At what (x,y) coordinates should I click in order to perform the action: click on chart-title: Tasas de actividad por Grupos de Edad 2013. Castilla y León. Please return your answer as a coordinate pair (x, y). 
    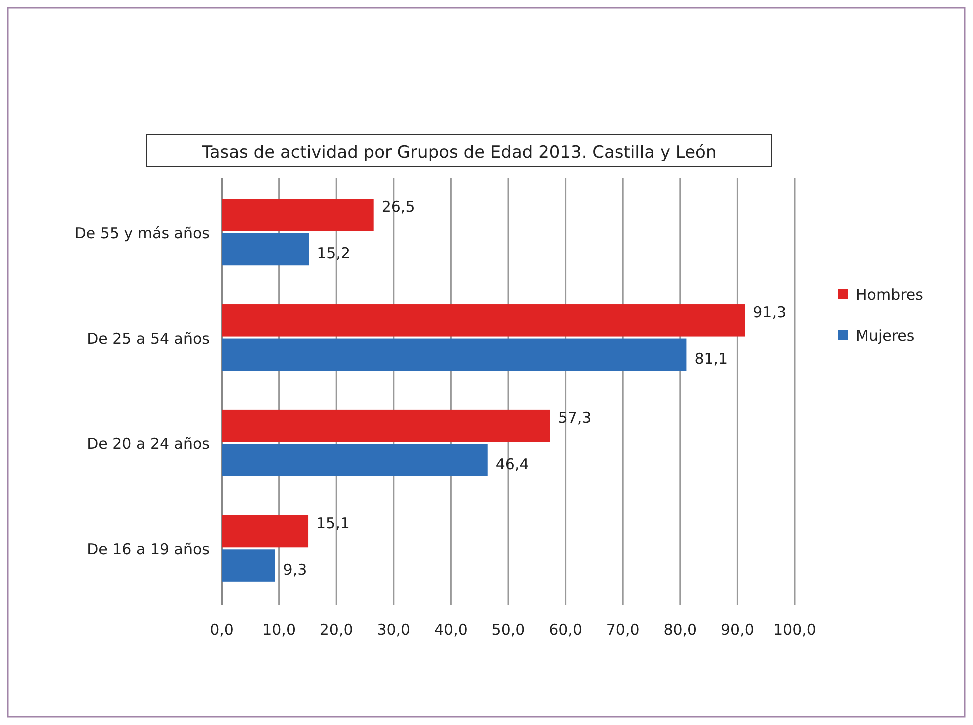
    Looking at the image, I should click on (459, 153).